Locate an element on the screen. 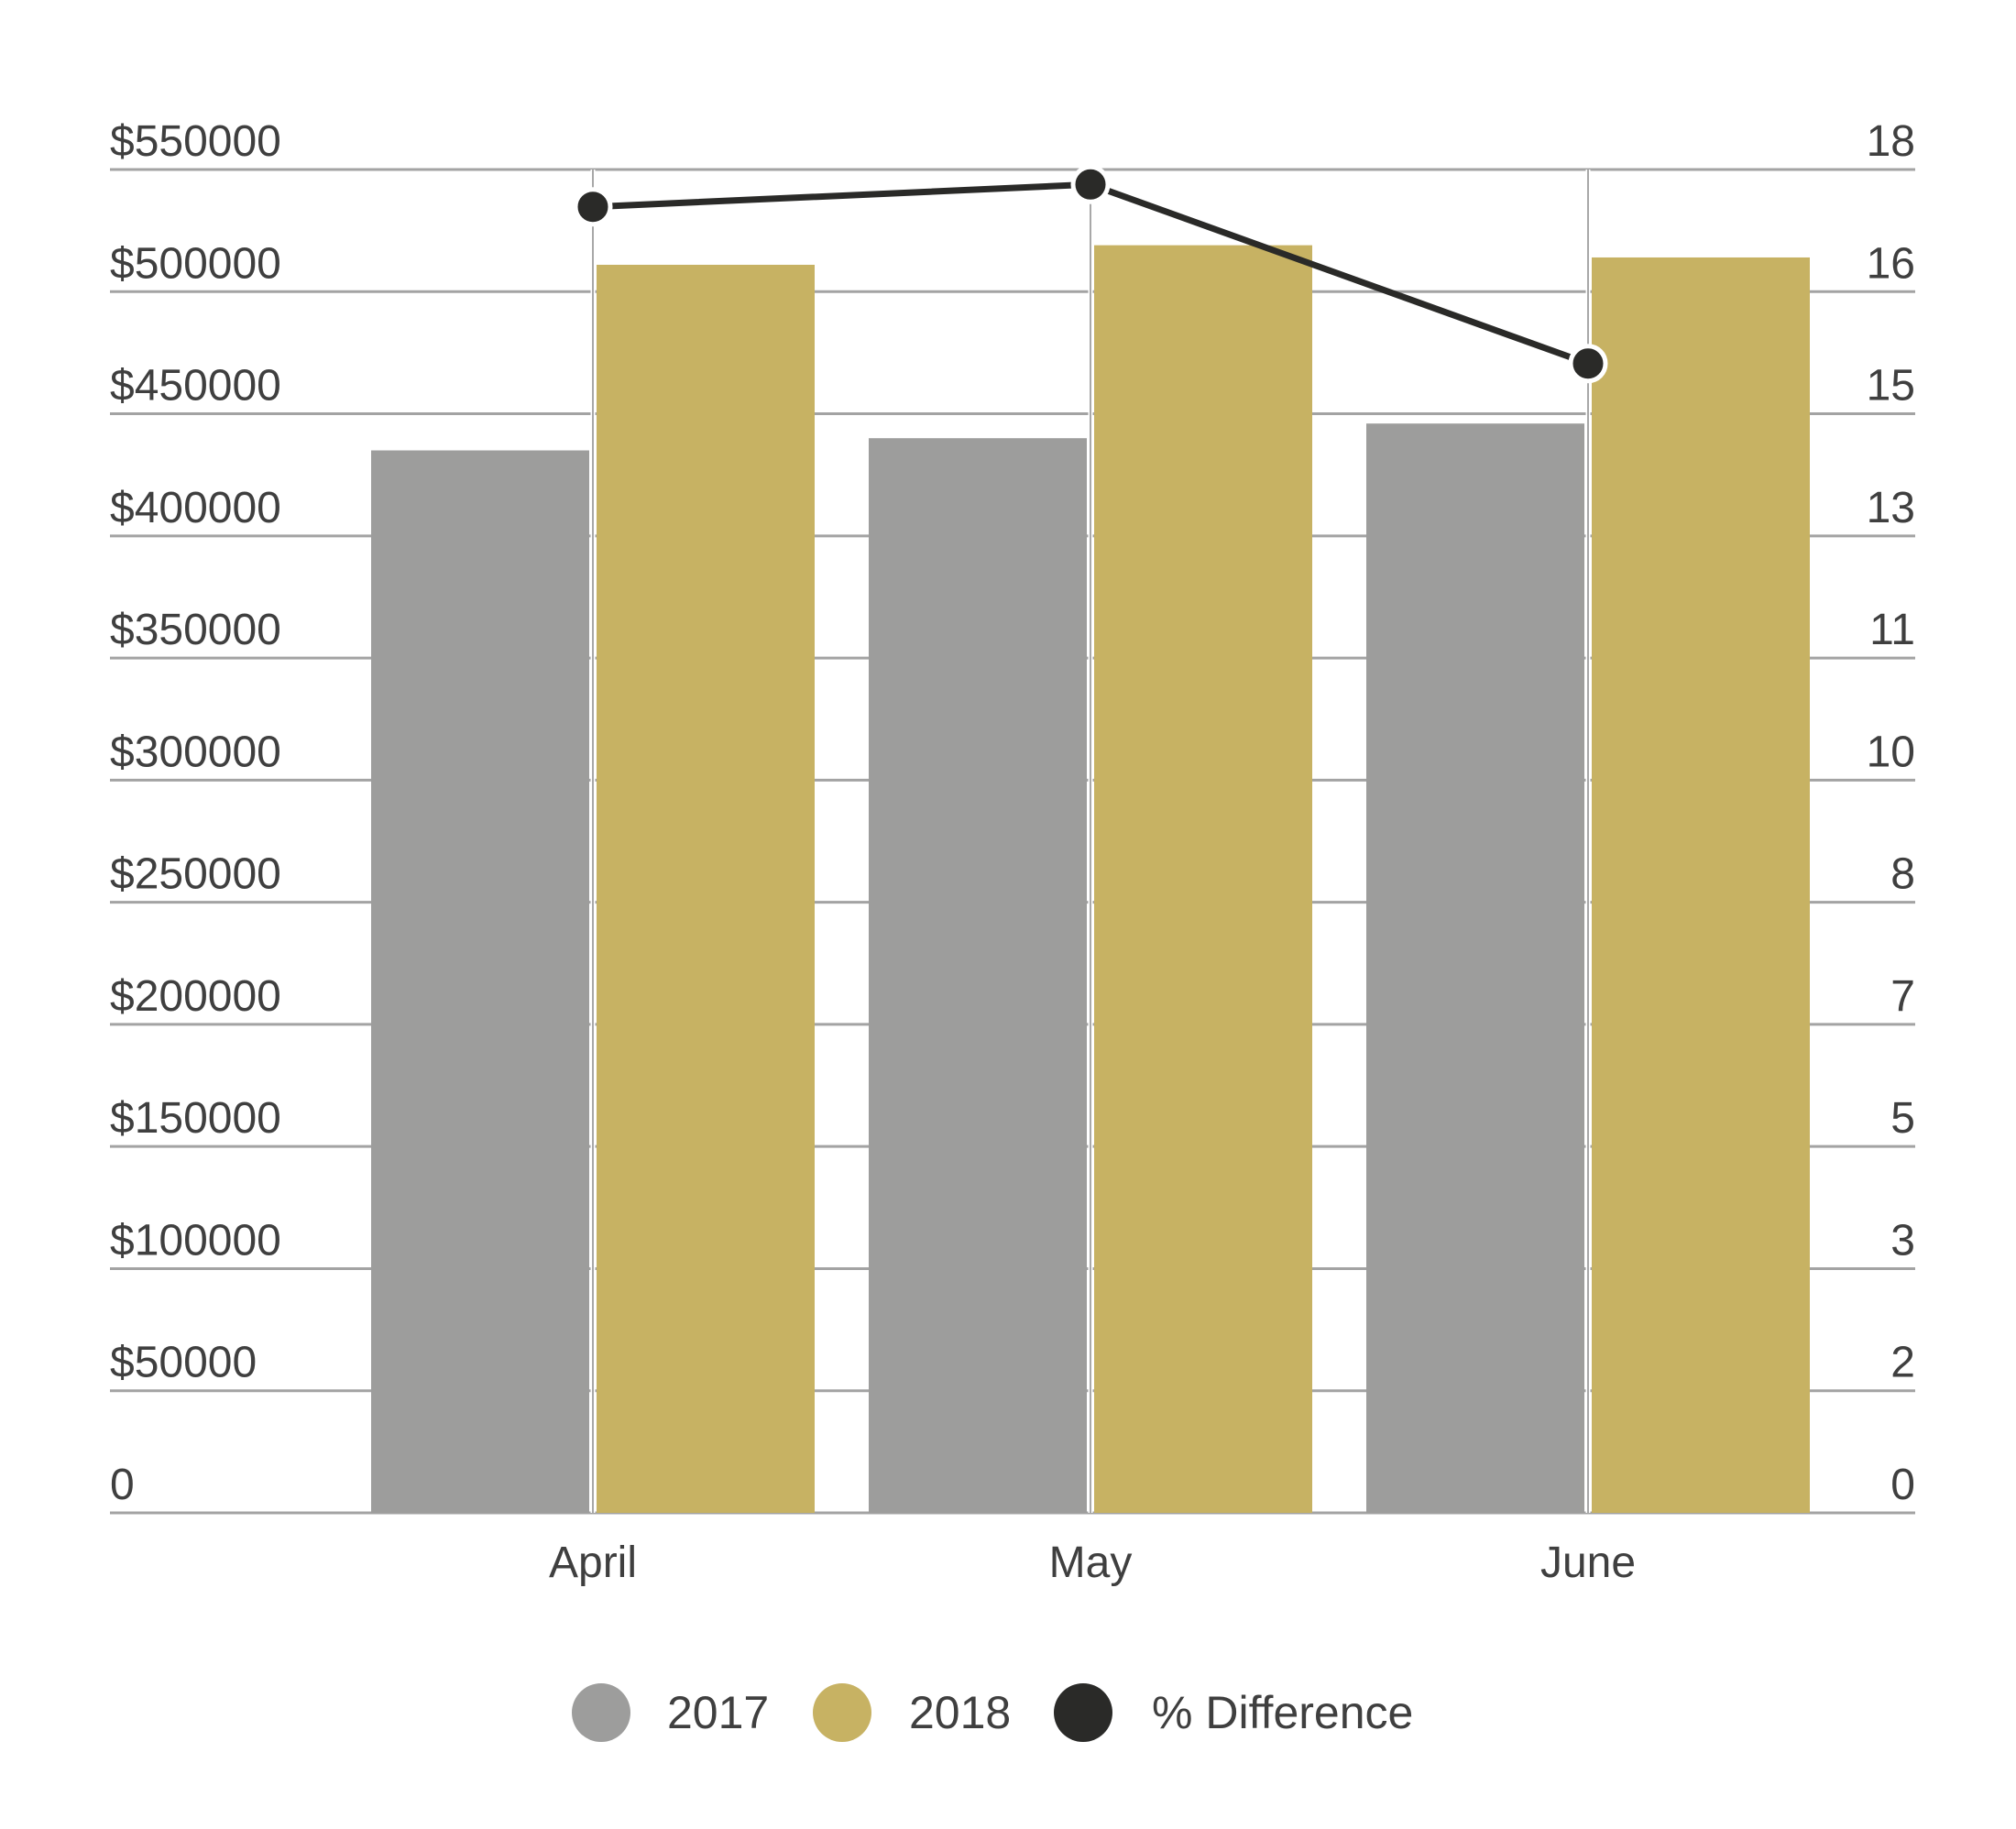 Image resolution: width=2016 pixels, height=1829 pixels. right-tick-label: 13 is located at coordinates (1891, 508).